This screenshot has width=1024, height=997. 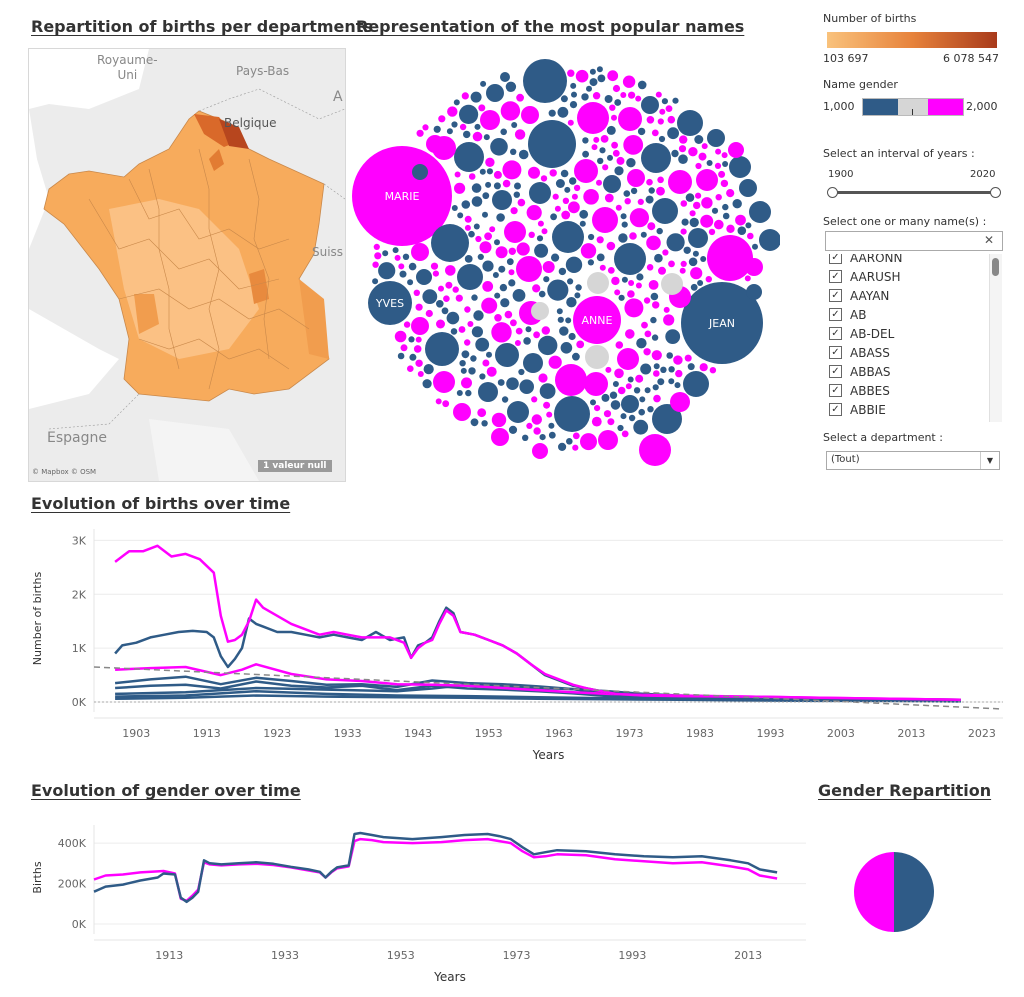 I want to click on gironde-department, so click(x=146, y=314).